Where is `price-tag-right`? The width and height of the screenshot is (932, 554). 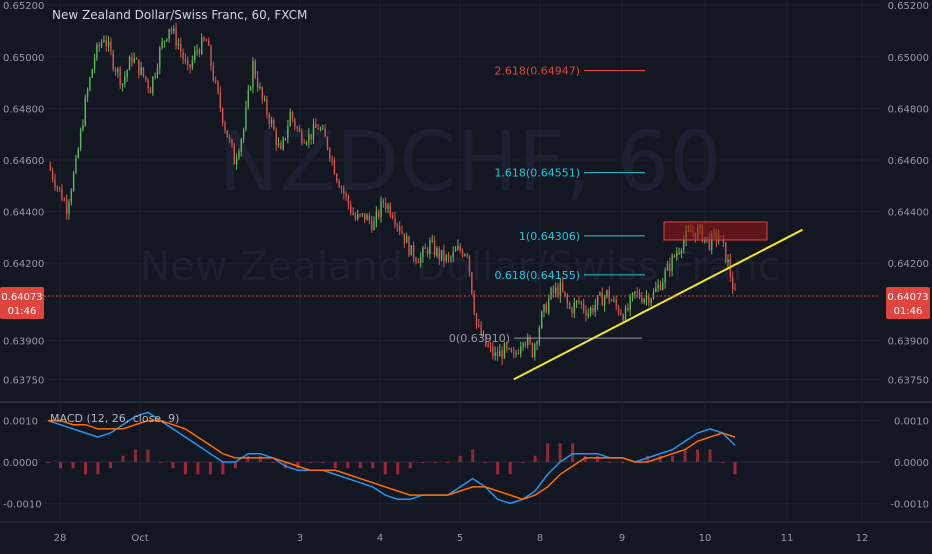
price-tag-right is located at coordinates (908, 303).